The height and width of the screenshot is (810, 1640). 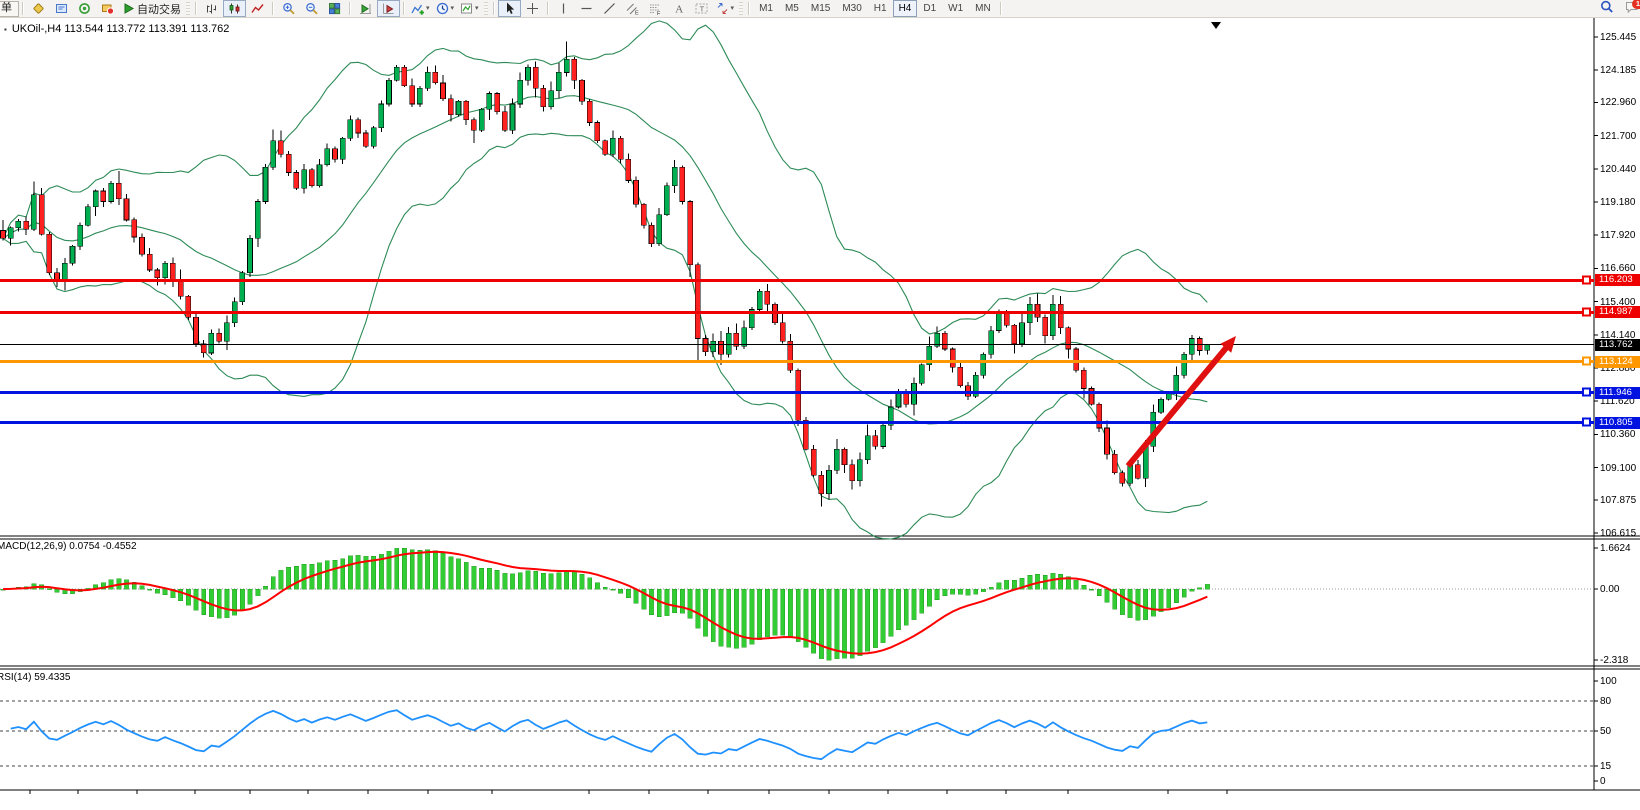 I want to click on timeframe-button-m30: M30, so click(x=852, y=8).